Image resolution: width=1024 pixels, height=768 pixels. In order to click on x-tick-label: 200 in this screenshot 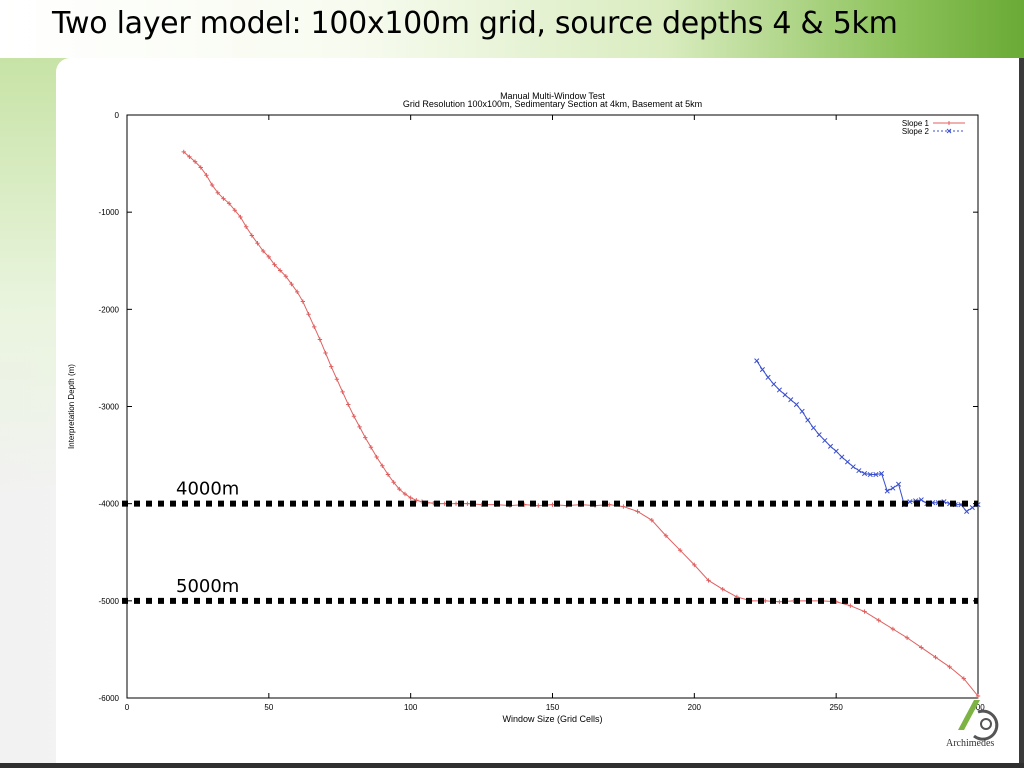, I will do `click(695, 707)`.